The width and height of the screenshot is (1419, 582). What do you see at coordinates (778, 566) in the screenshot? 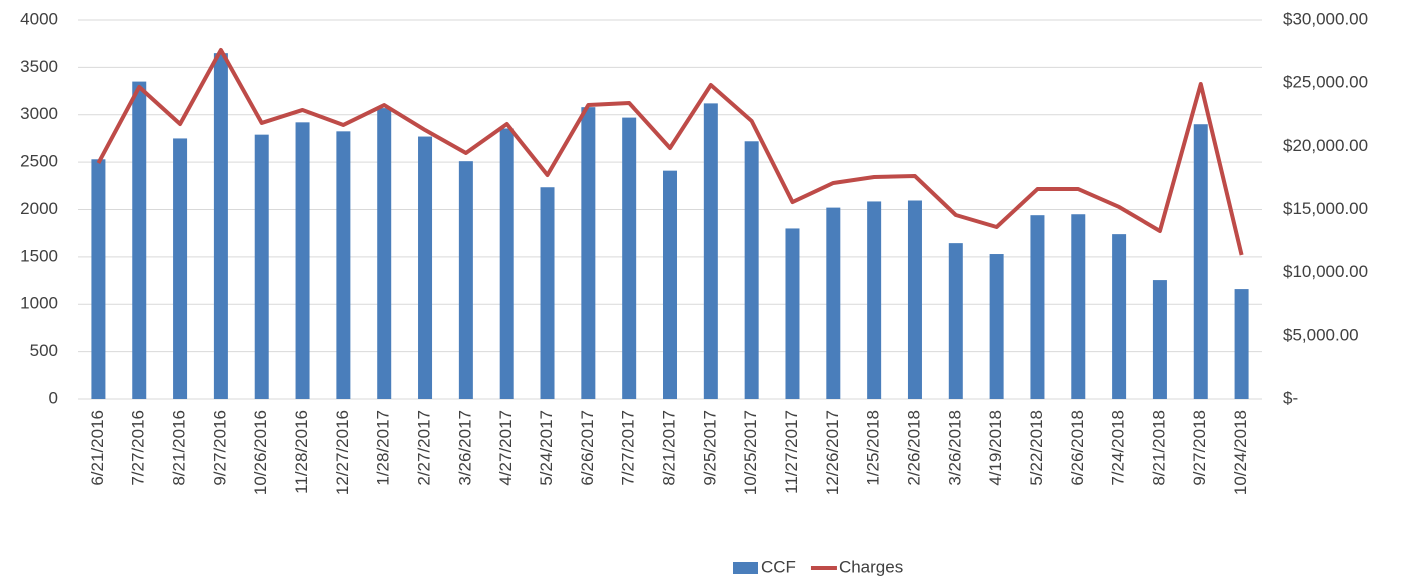
I see `legend-label: CCF` at bounding box center [778, 566].